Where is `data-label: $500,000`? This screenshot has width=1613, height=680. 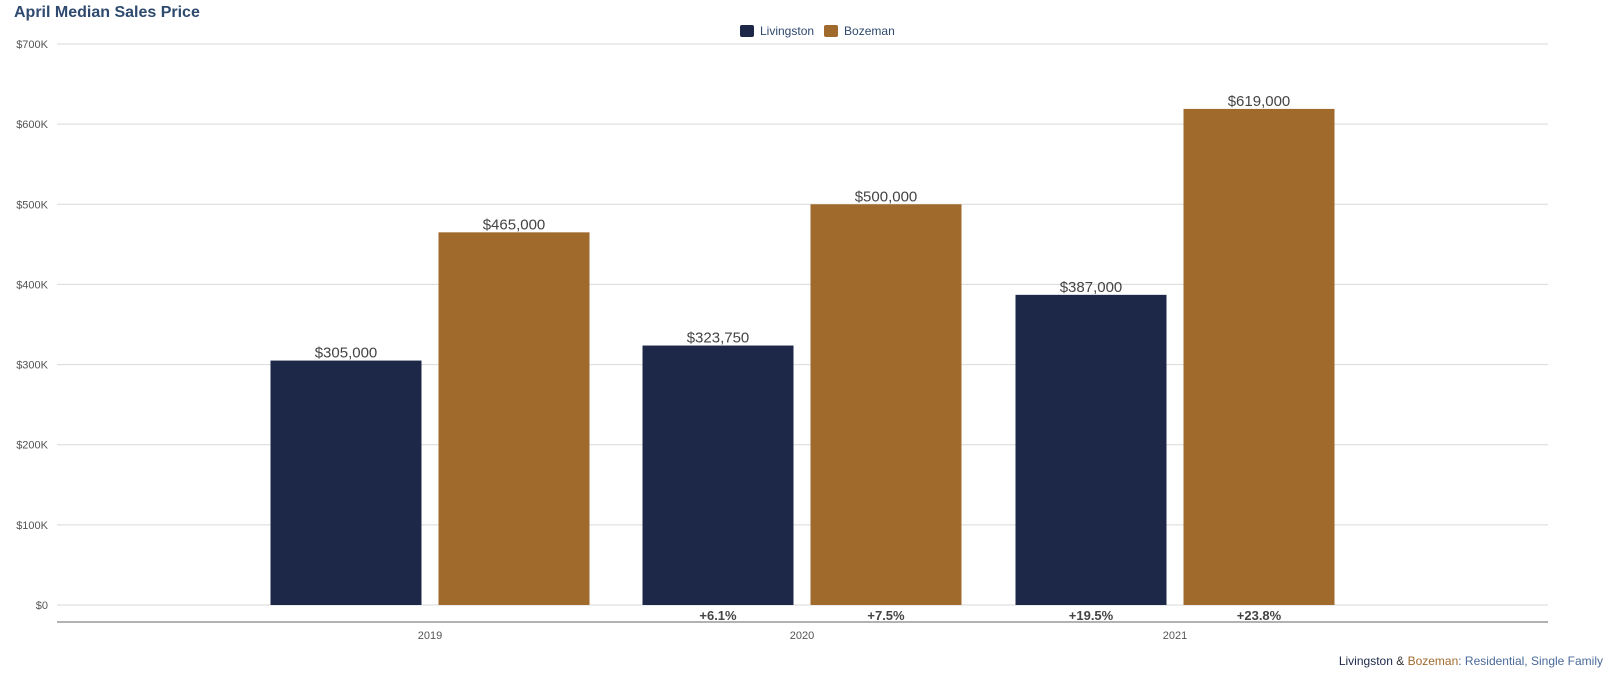
data-label: $500,000 is located at coordinates (886, 196).